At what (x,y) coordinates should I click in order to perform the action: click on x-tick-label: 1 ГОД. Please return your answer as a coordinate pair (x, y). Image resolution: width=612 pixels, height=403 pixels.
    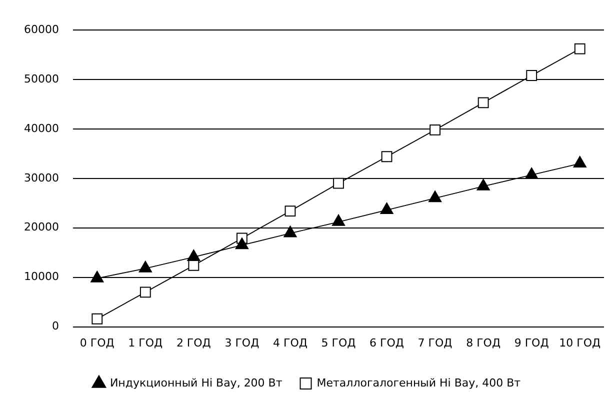
    Looking at the image, I should click on (146, 343).